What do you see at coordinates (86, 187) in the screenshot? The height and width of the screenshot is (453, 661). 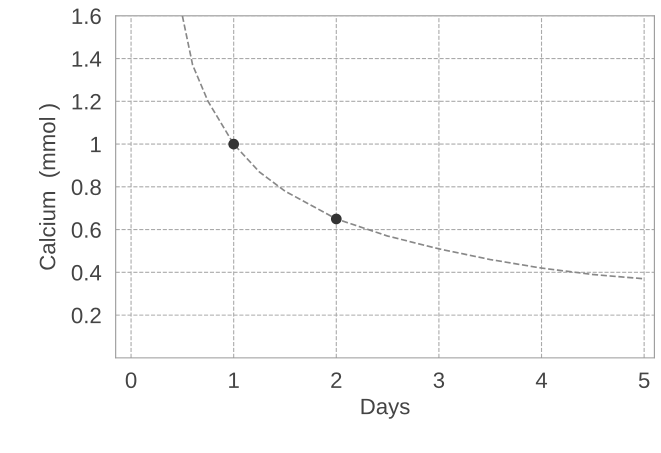 I see `y-tick-label: 0.8` at bounding box center [86, 187].